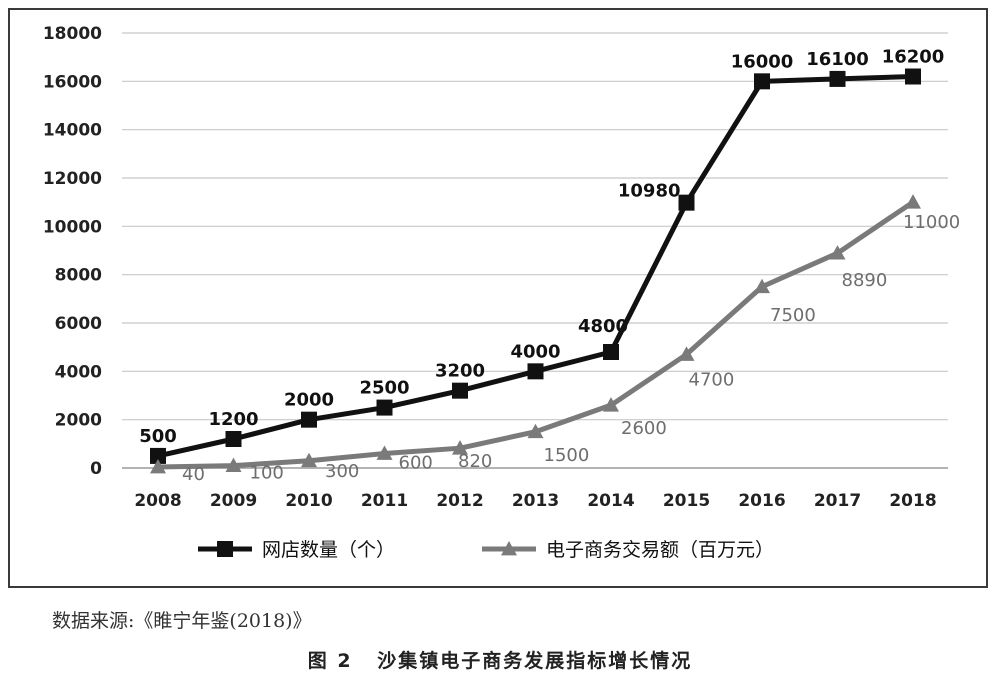 This screenshot has height=688, width=1000. Describe the element at coordinates (535, 351) in the screenshot. I see `data-label-shop-count: 4000` at that location.